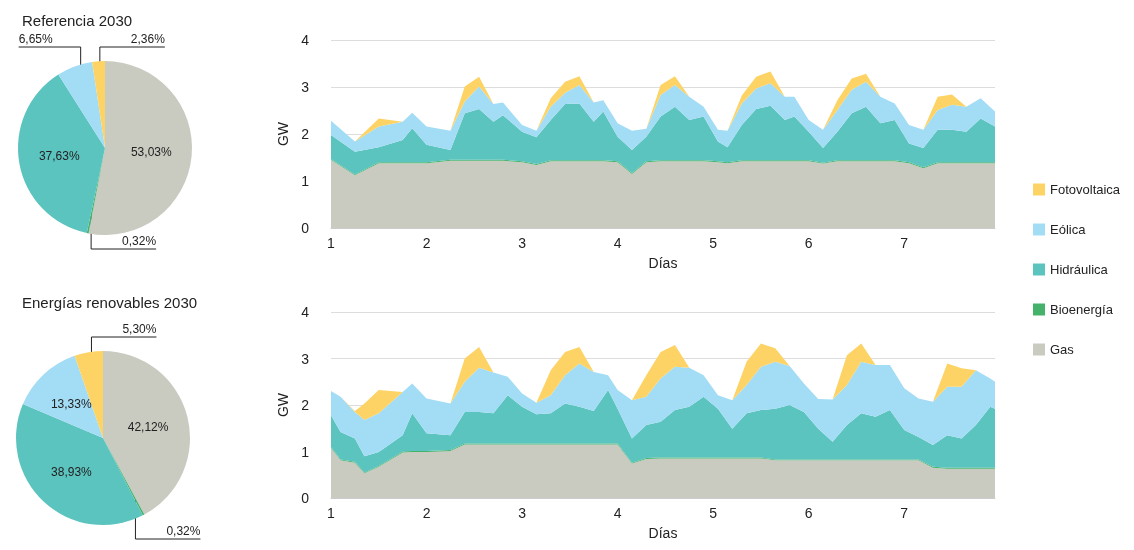 The height and width of the screenshot is (550, 1134). What do you see at coordinates (110, 302) in the screenshot?
I see `chart-title: Energías renovables 2030` at bounding box center [110, 302].